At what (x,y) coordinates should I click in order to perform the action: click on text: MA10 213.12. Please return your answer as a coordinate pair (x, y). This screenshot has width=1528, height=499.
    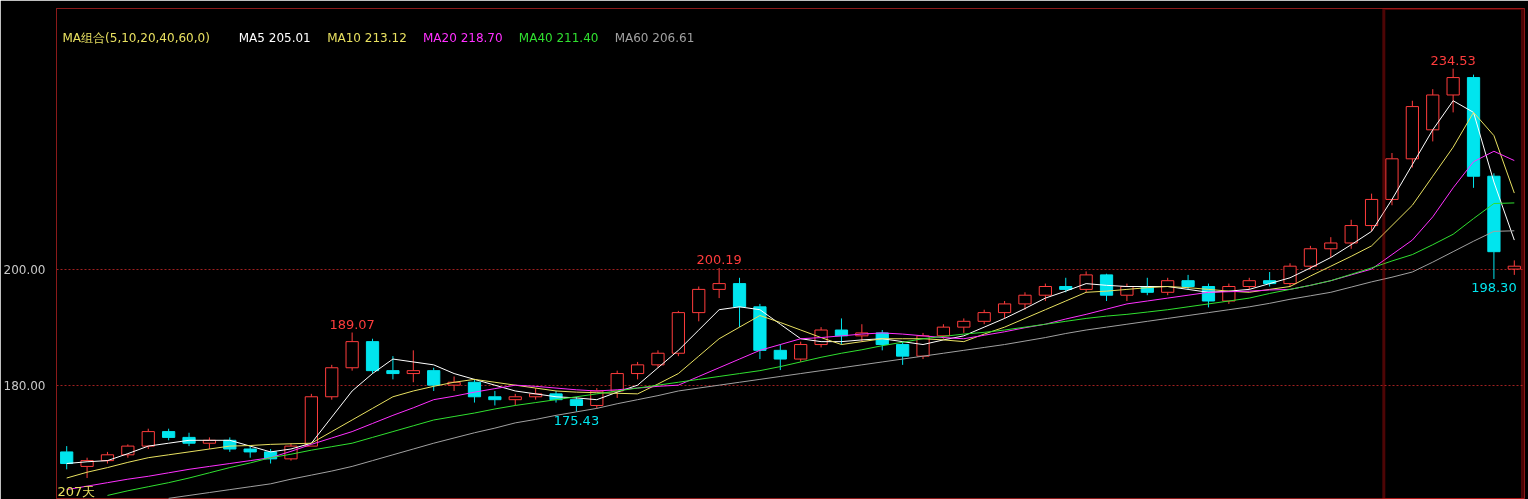
    Looking at the image, I should click on (367, 37).